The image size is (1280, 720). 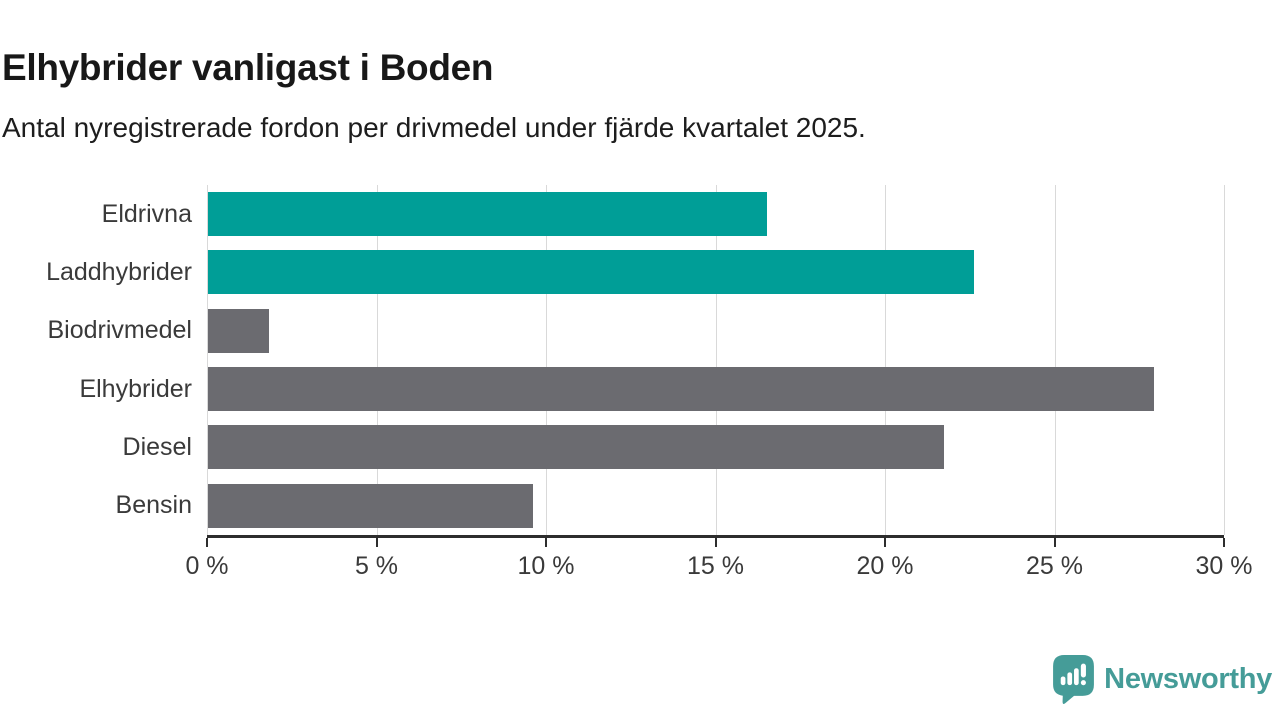 I want to click on x-axis-tick-label: 15 %, so click(x=715, y=566).